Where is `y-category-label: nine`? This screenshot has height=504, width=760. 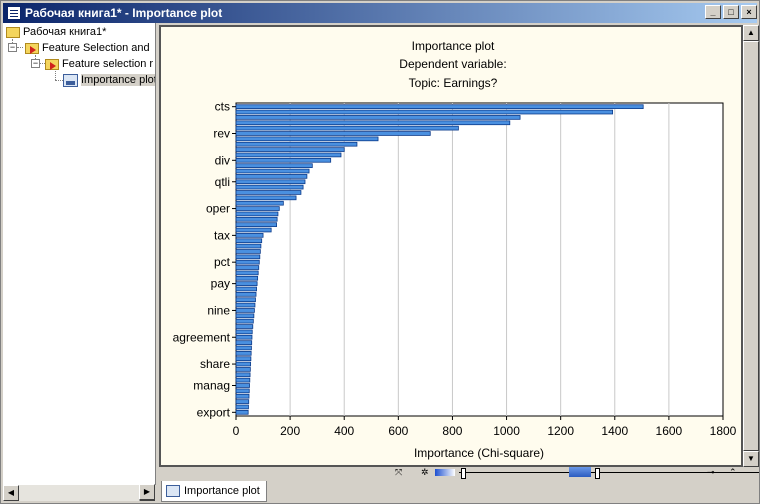 y-category-label: nine is located at coordinates (218, 310).